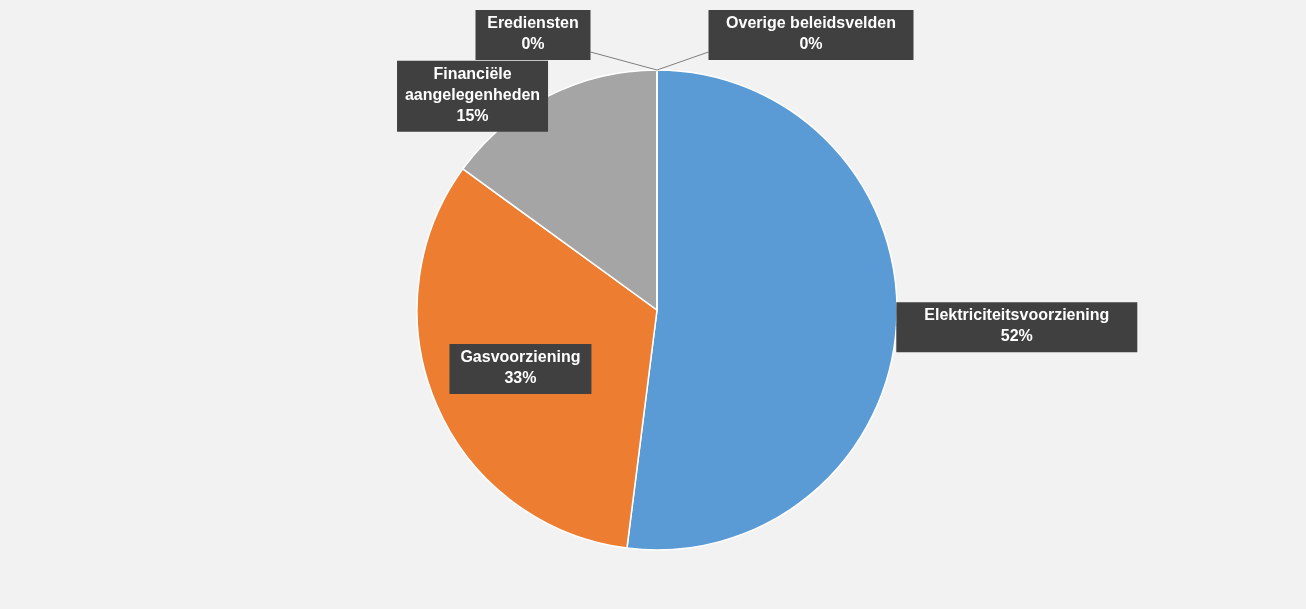 This screenshot has height=609, width=1306. Describe the element at coordinates (520, 357) in the screenshot. I see `slice-label: Gasvoorziening` at that location.